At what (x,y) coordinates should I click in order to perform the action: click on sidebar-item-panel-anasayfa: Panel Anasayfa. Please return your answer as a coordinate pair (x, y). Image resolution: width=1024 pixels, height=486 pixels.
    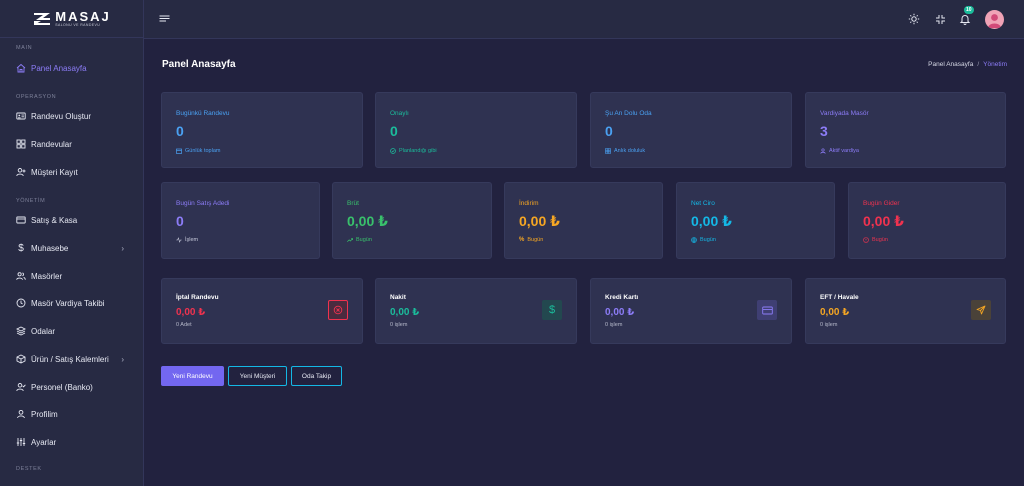
    Looking at the image, I should click on (71, 68).